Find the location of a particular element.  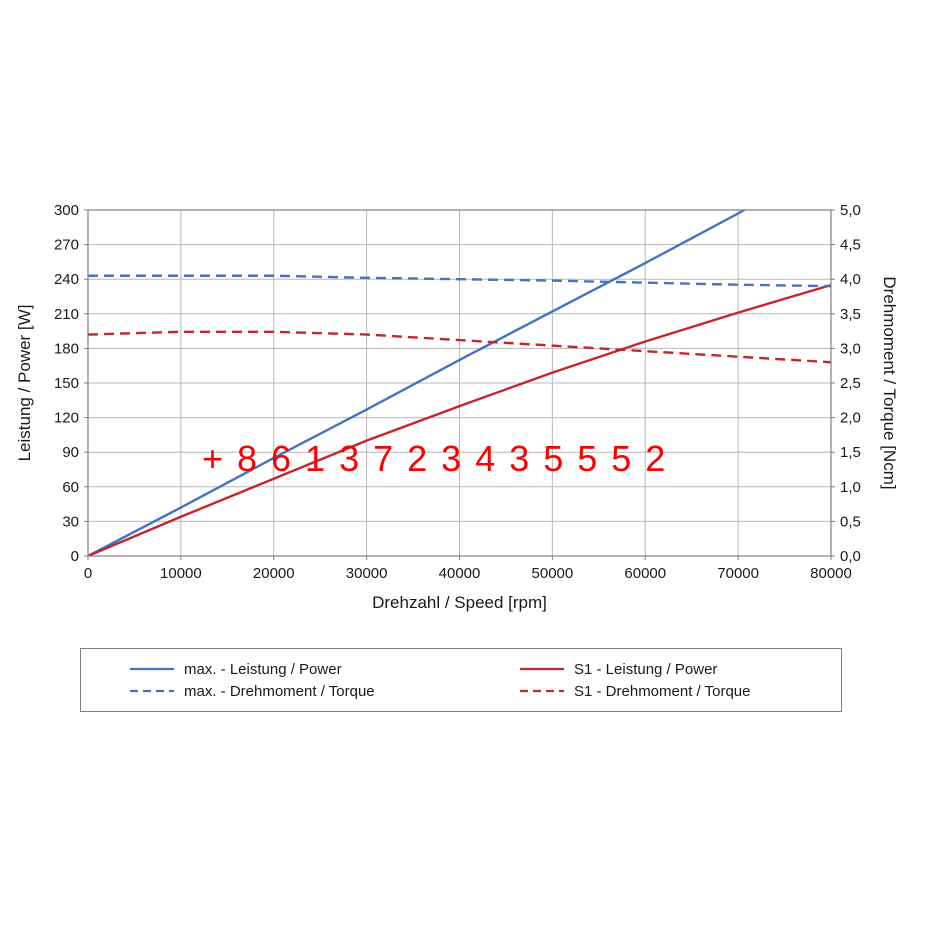

legend-item: max. - Leistung / Power is located at coordinates (324, 669).